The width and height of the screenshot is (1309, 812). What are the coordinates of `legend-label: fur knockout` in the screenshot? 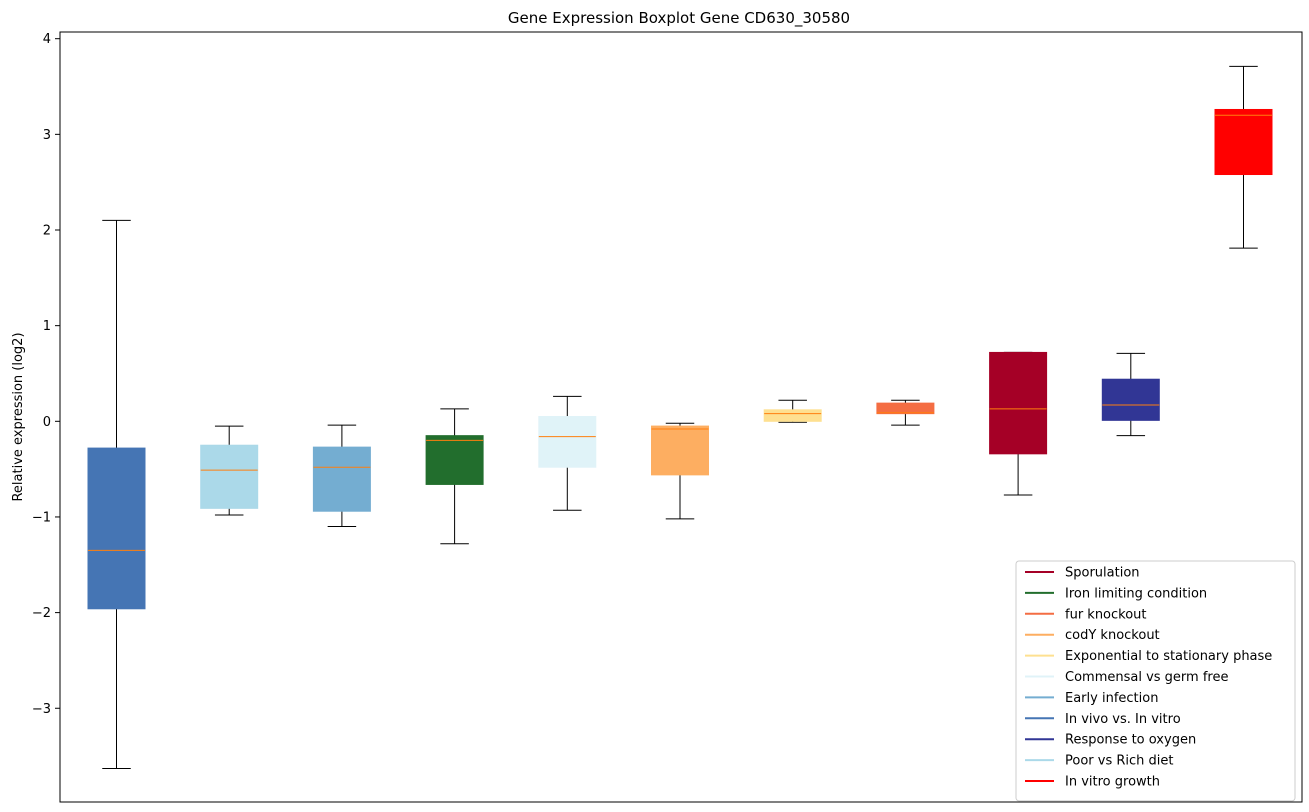 It's located at (1106, 614).